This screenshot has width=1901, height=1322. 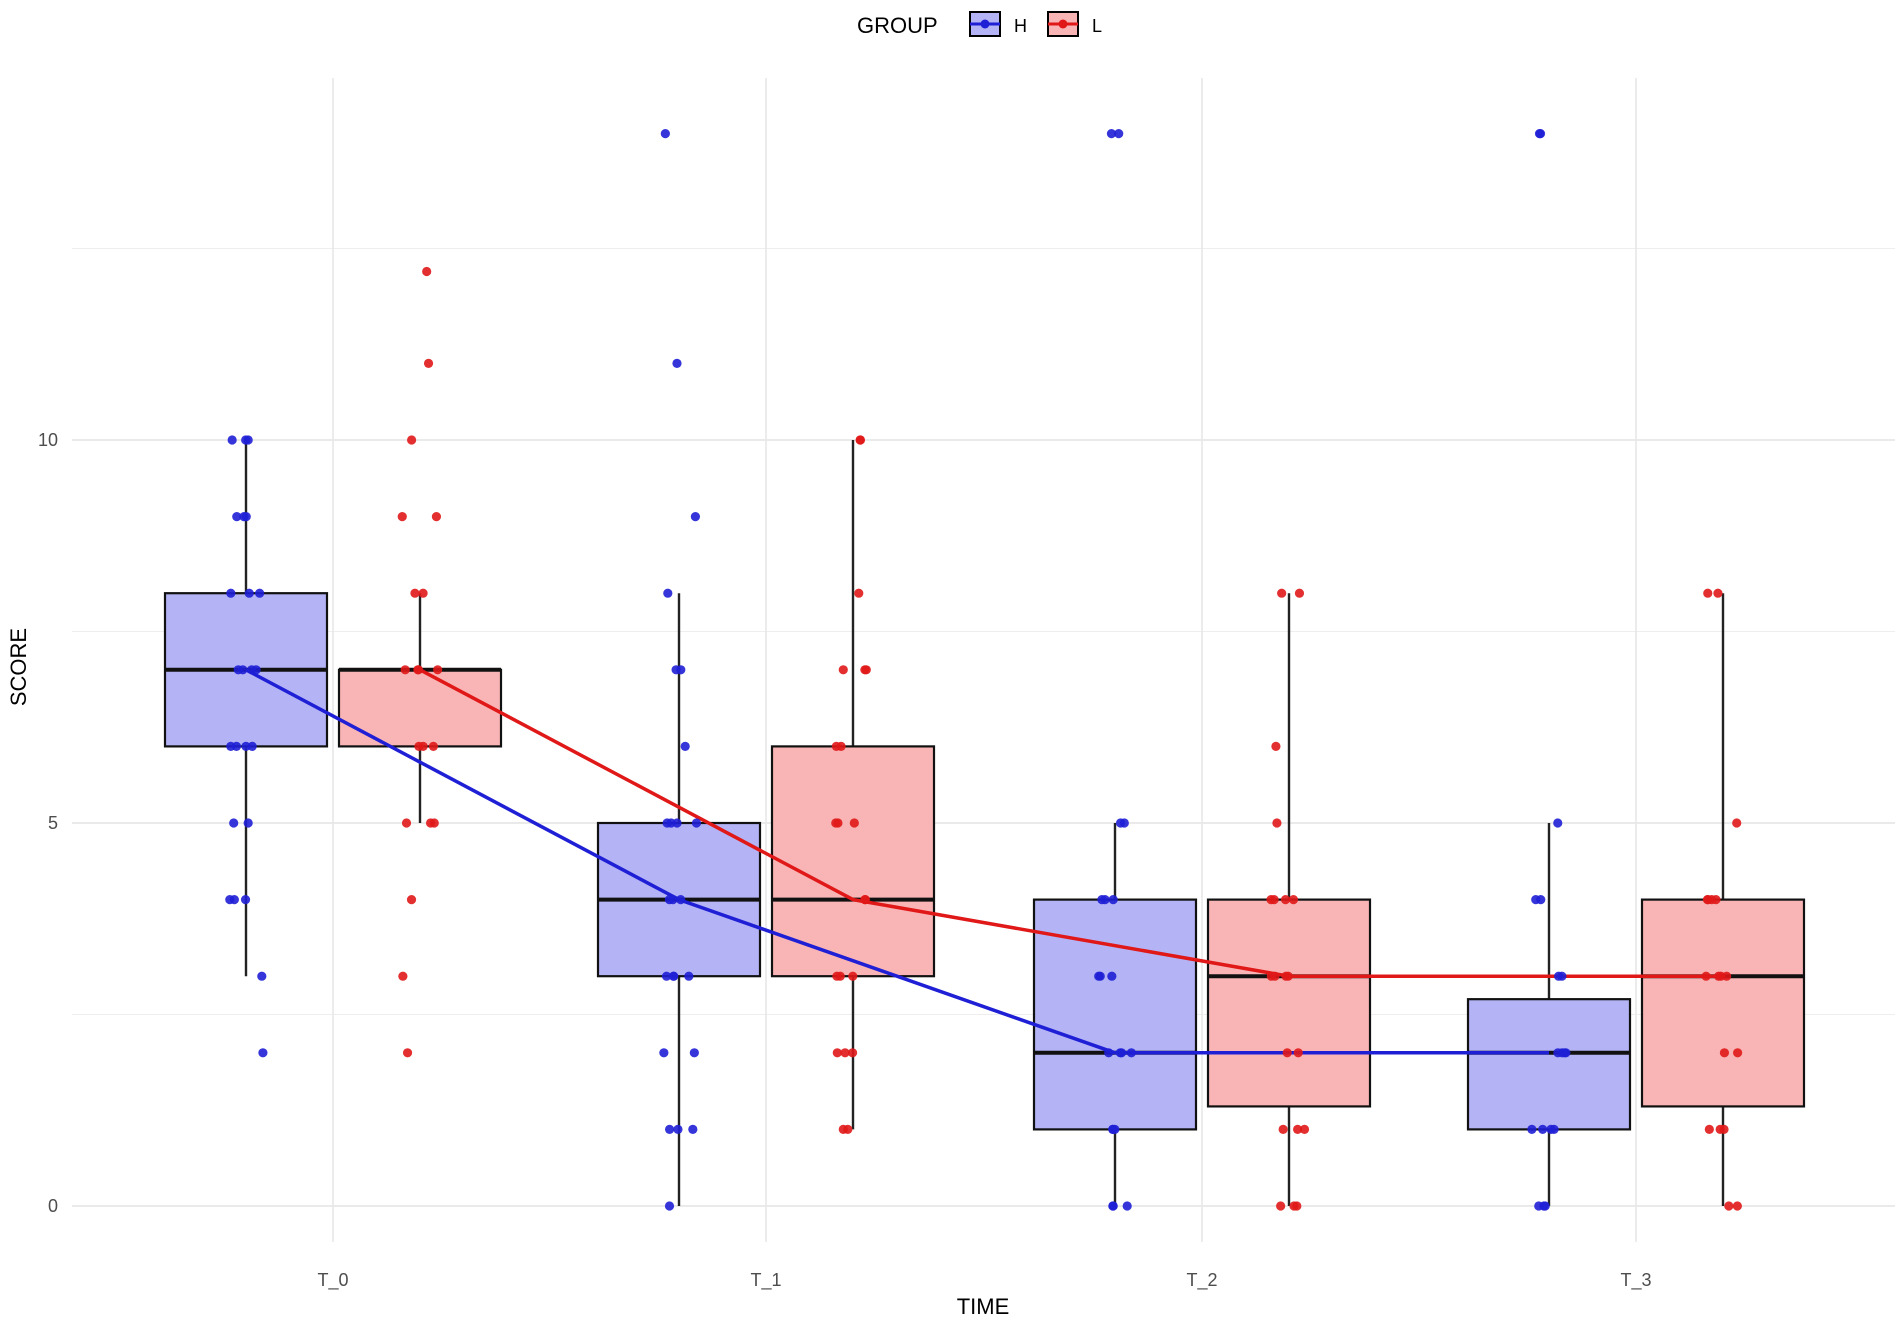 I want to click on legend-key-h-point, so click(x=985, y=24).